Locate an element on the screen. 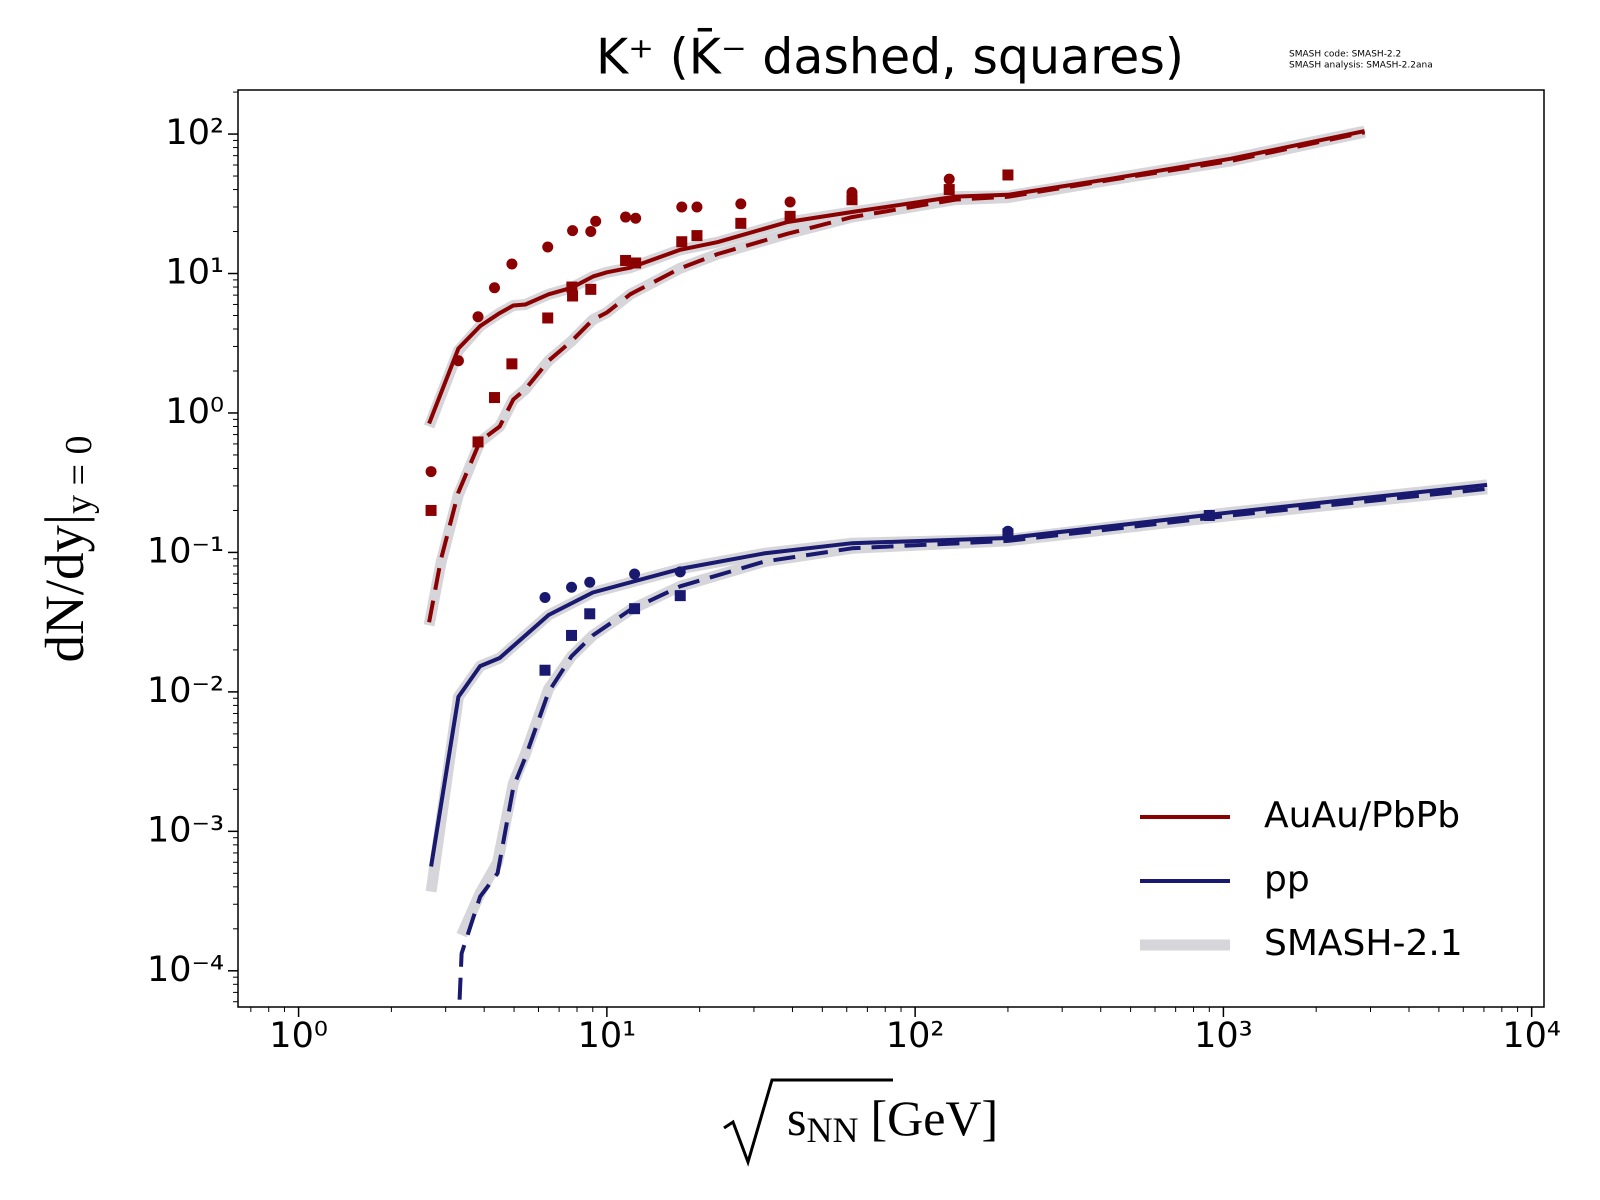 Image resolution: width=1600 pixels, height=1200 pixels. sqrt-sign is located at coordinates (808, 1122).